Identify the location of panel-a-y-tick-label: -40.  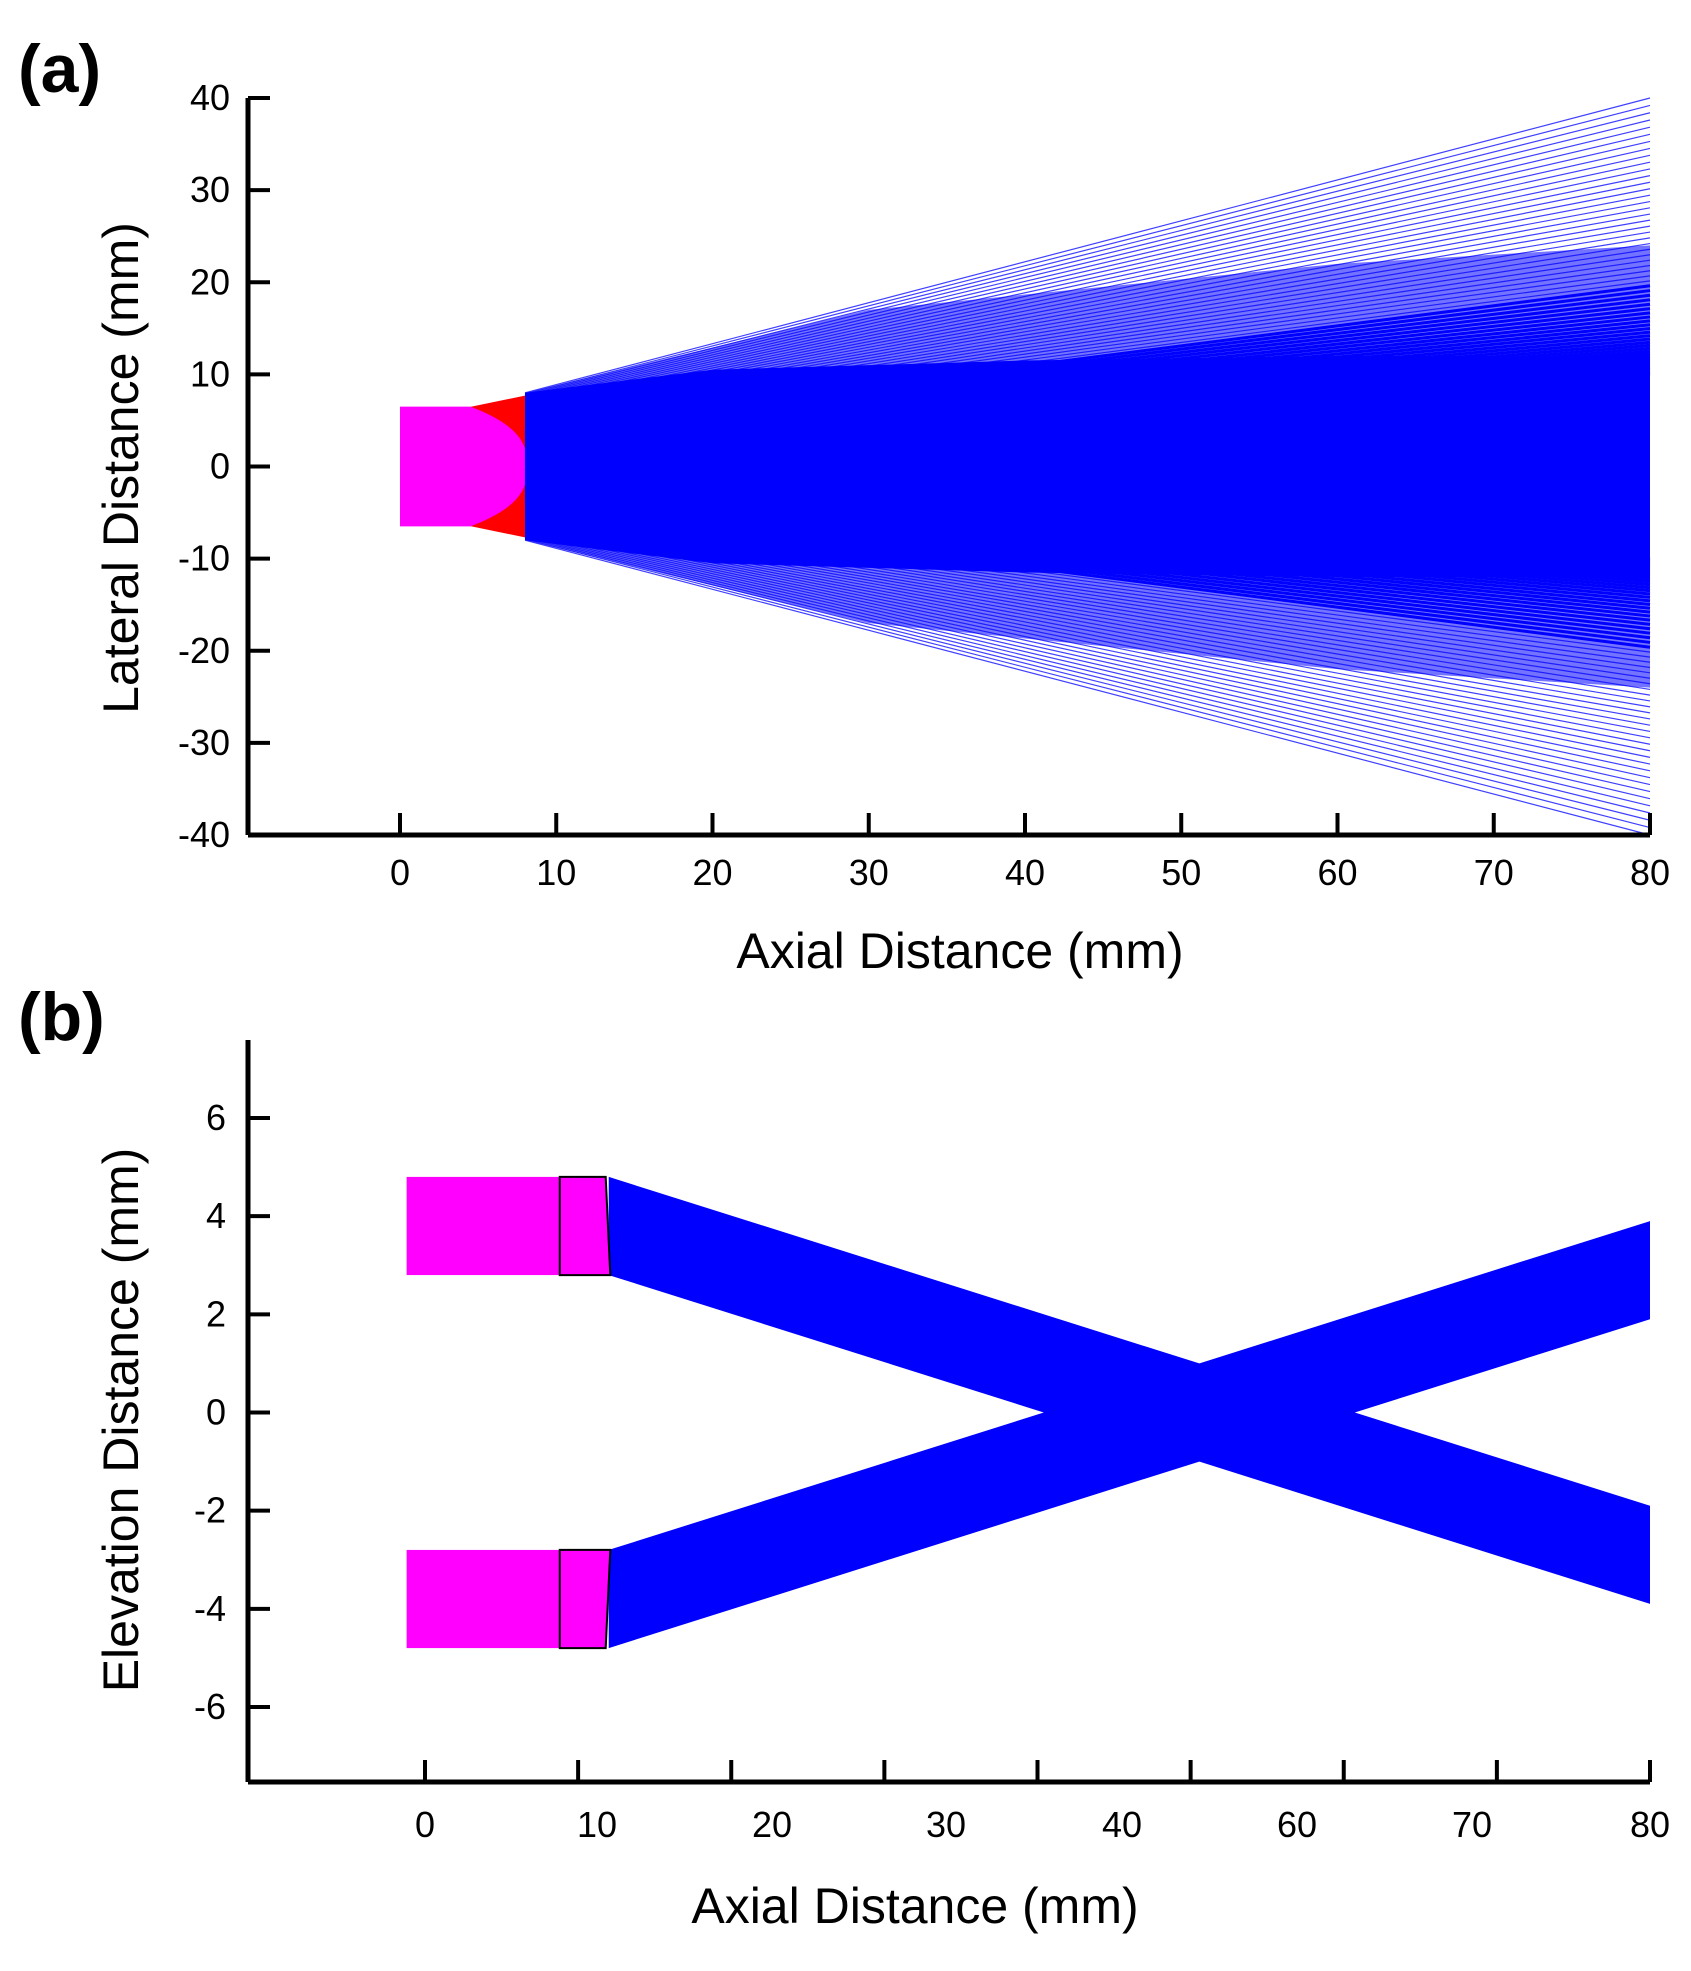
(204, 834).